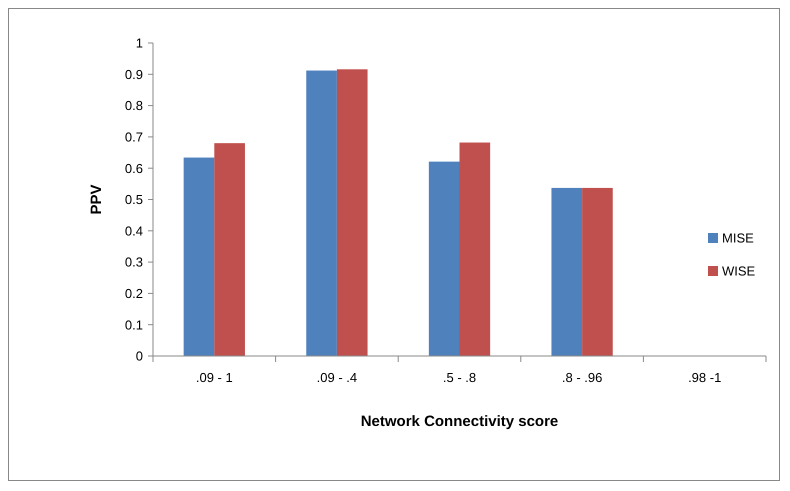 The image size is (790, 491). Describe the element at coordinates (705, 377) in the screenshot. I see `x-tick-label: .98 -1` at that location.